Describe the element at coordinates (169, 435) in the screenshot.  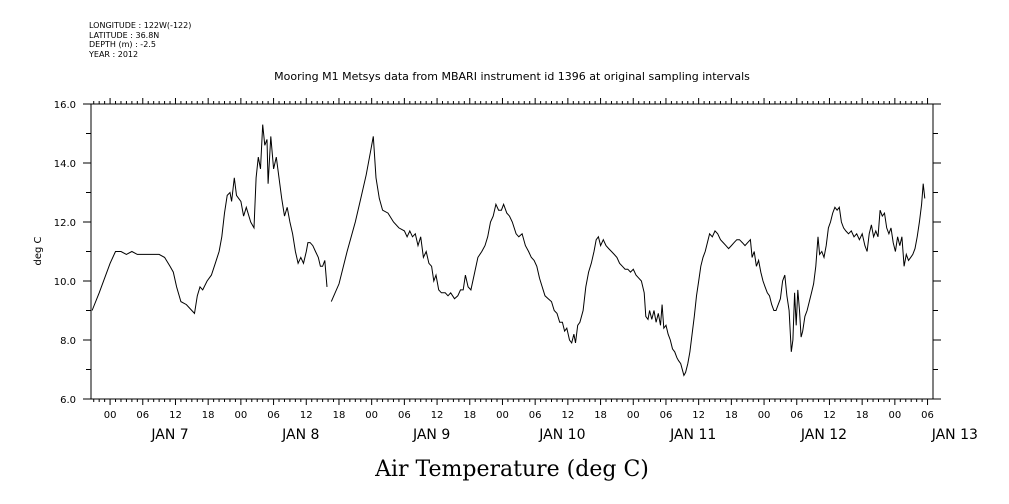
I see `x-day-label: JAN 7` at that location.